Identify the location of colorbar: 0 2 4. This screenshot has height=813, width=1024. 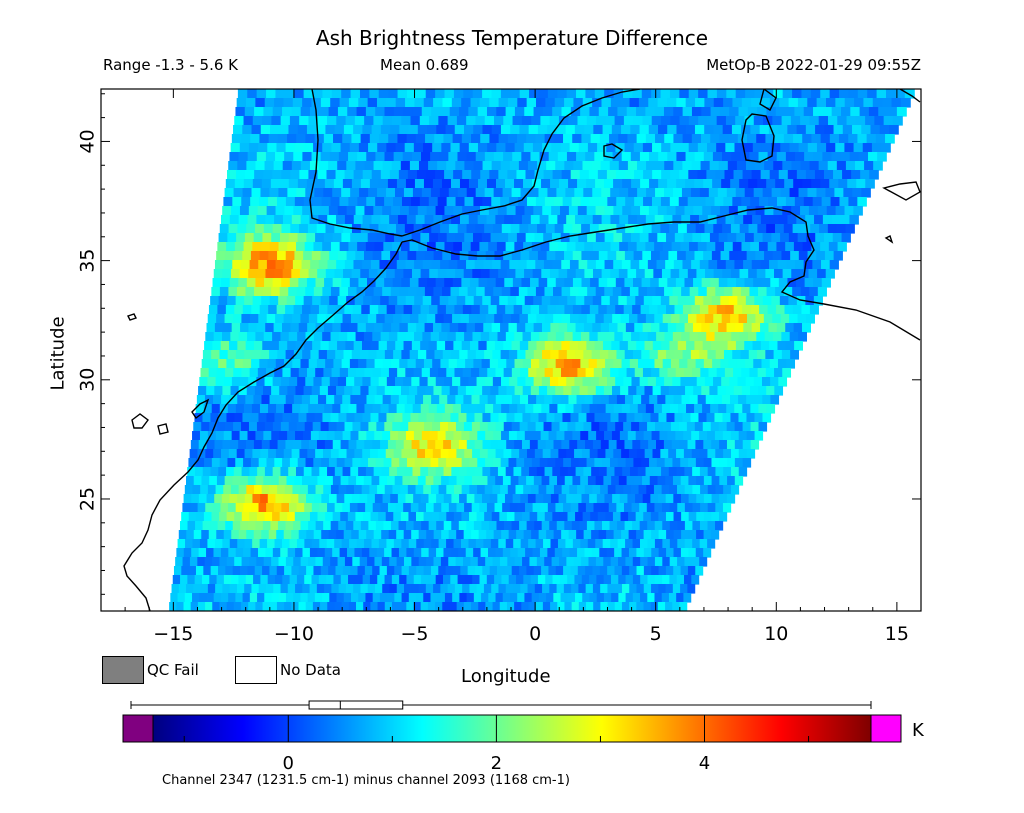
(512, 737).